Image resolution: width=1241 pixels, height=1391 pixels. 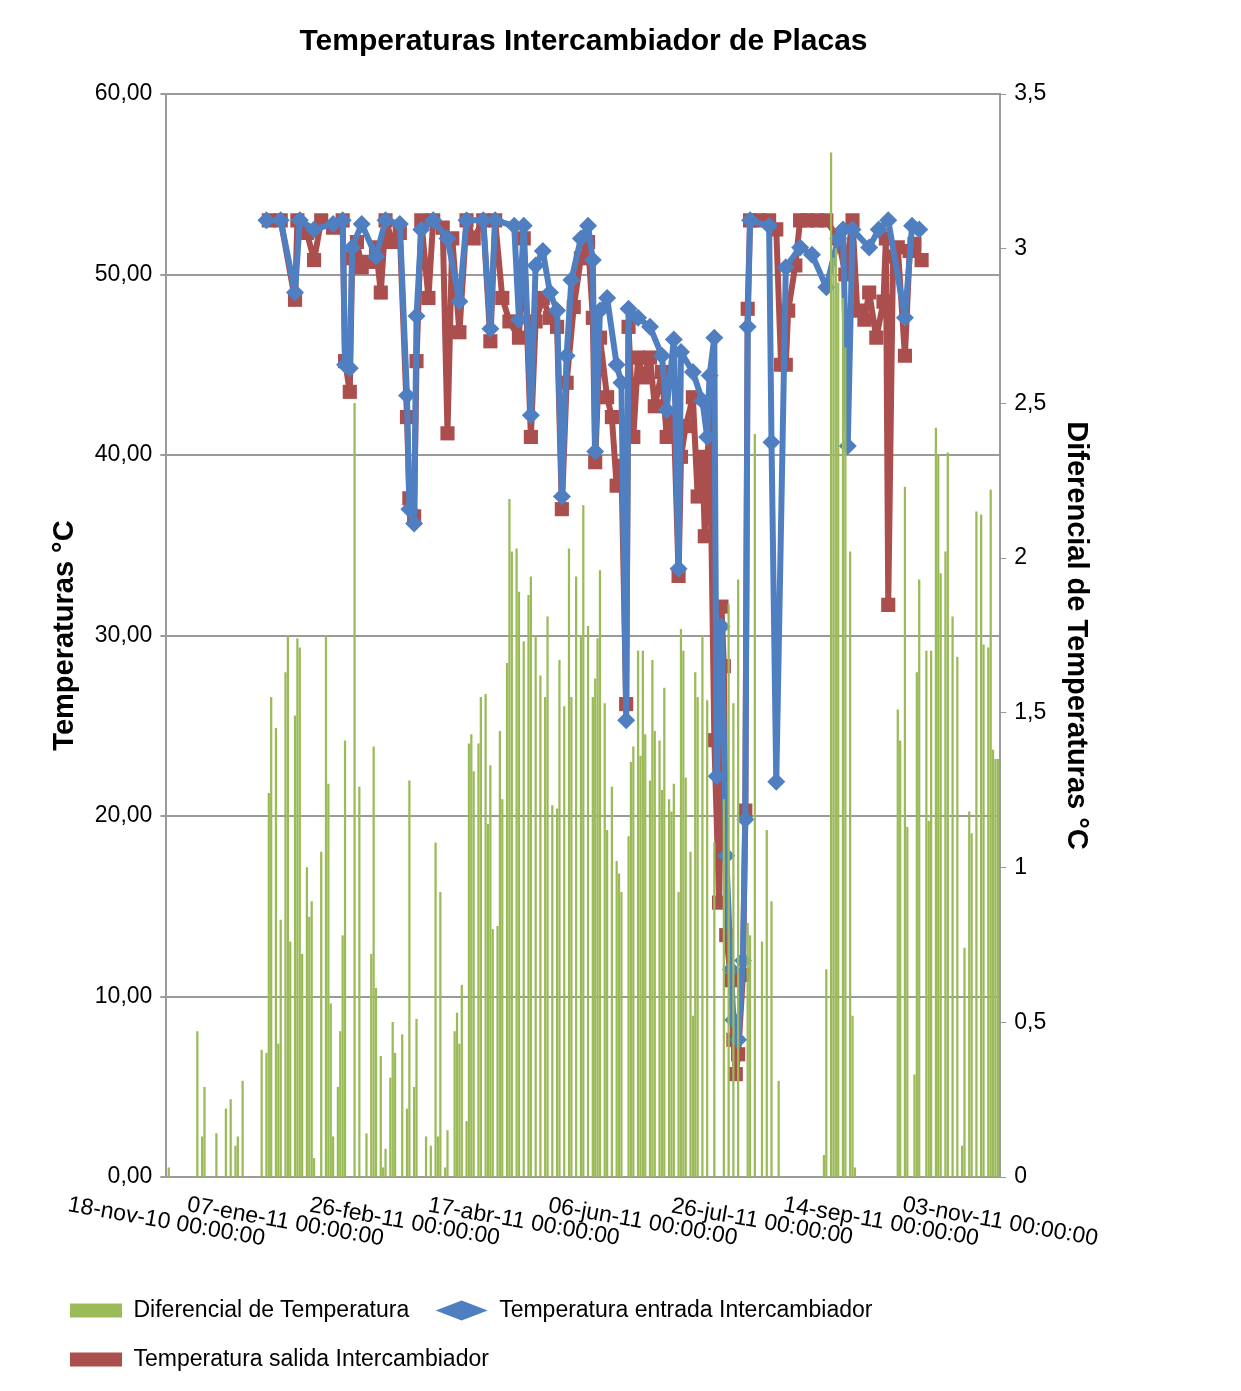 I want to click on y2-axis-title: Diferencial de Temperaturas °C, so click(x=1077, y=635).